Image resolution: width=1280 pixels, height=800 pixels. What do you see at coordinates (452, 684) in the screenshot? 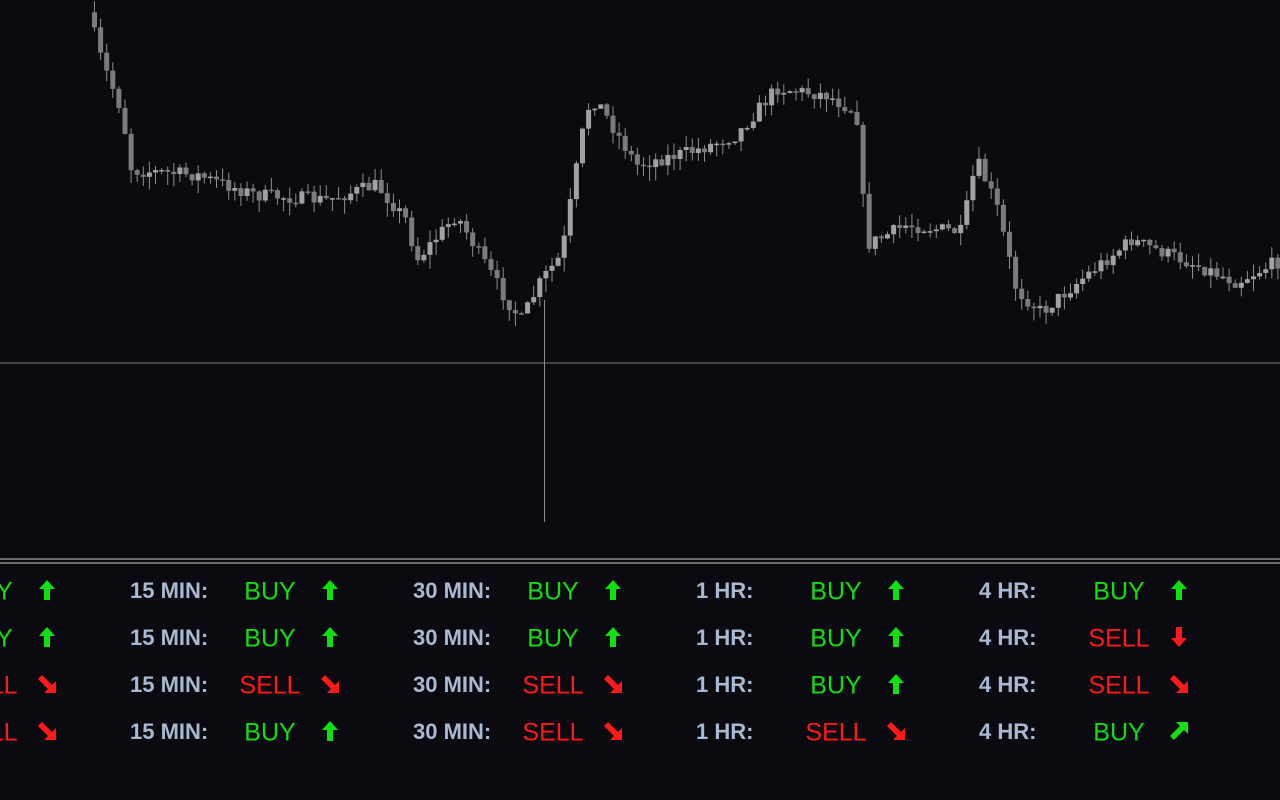
I see `timeframe-label: 30 MIN:` at bounding box center [452, 684].